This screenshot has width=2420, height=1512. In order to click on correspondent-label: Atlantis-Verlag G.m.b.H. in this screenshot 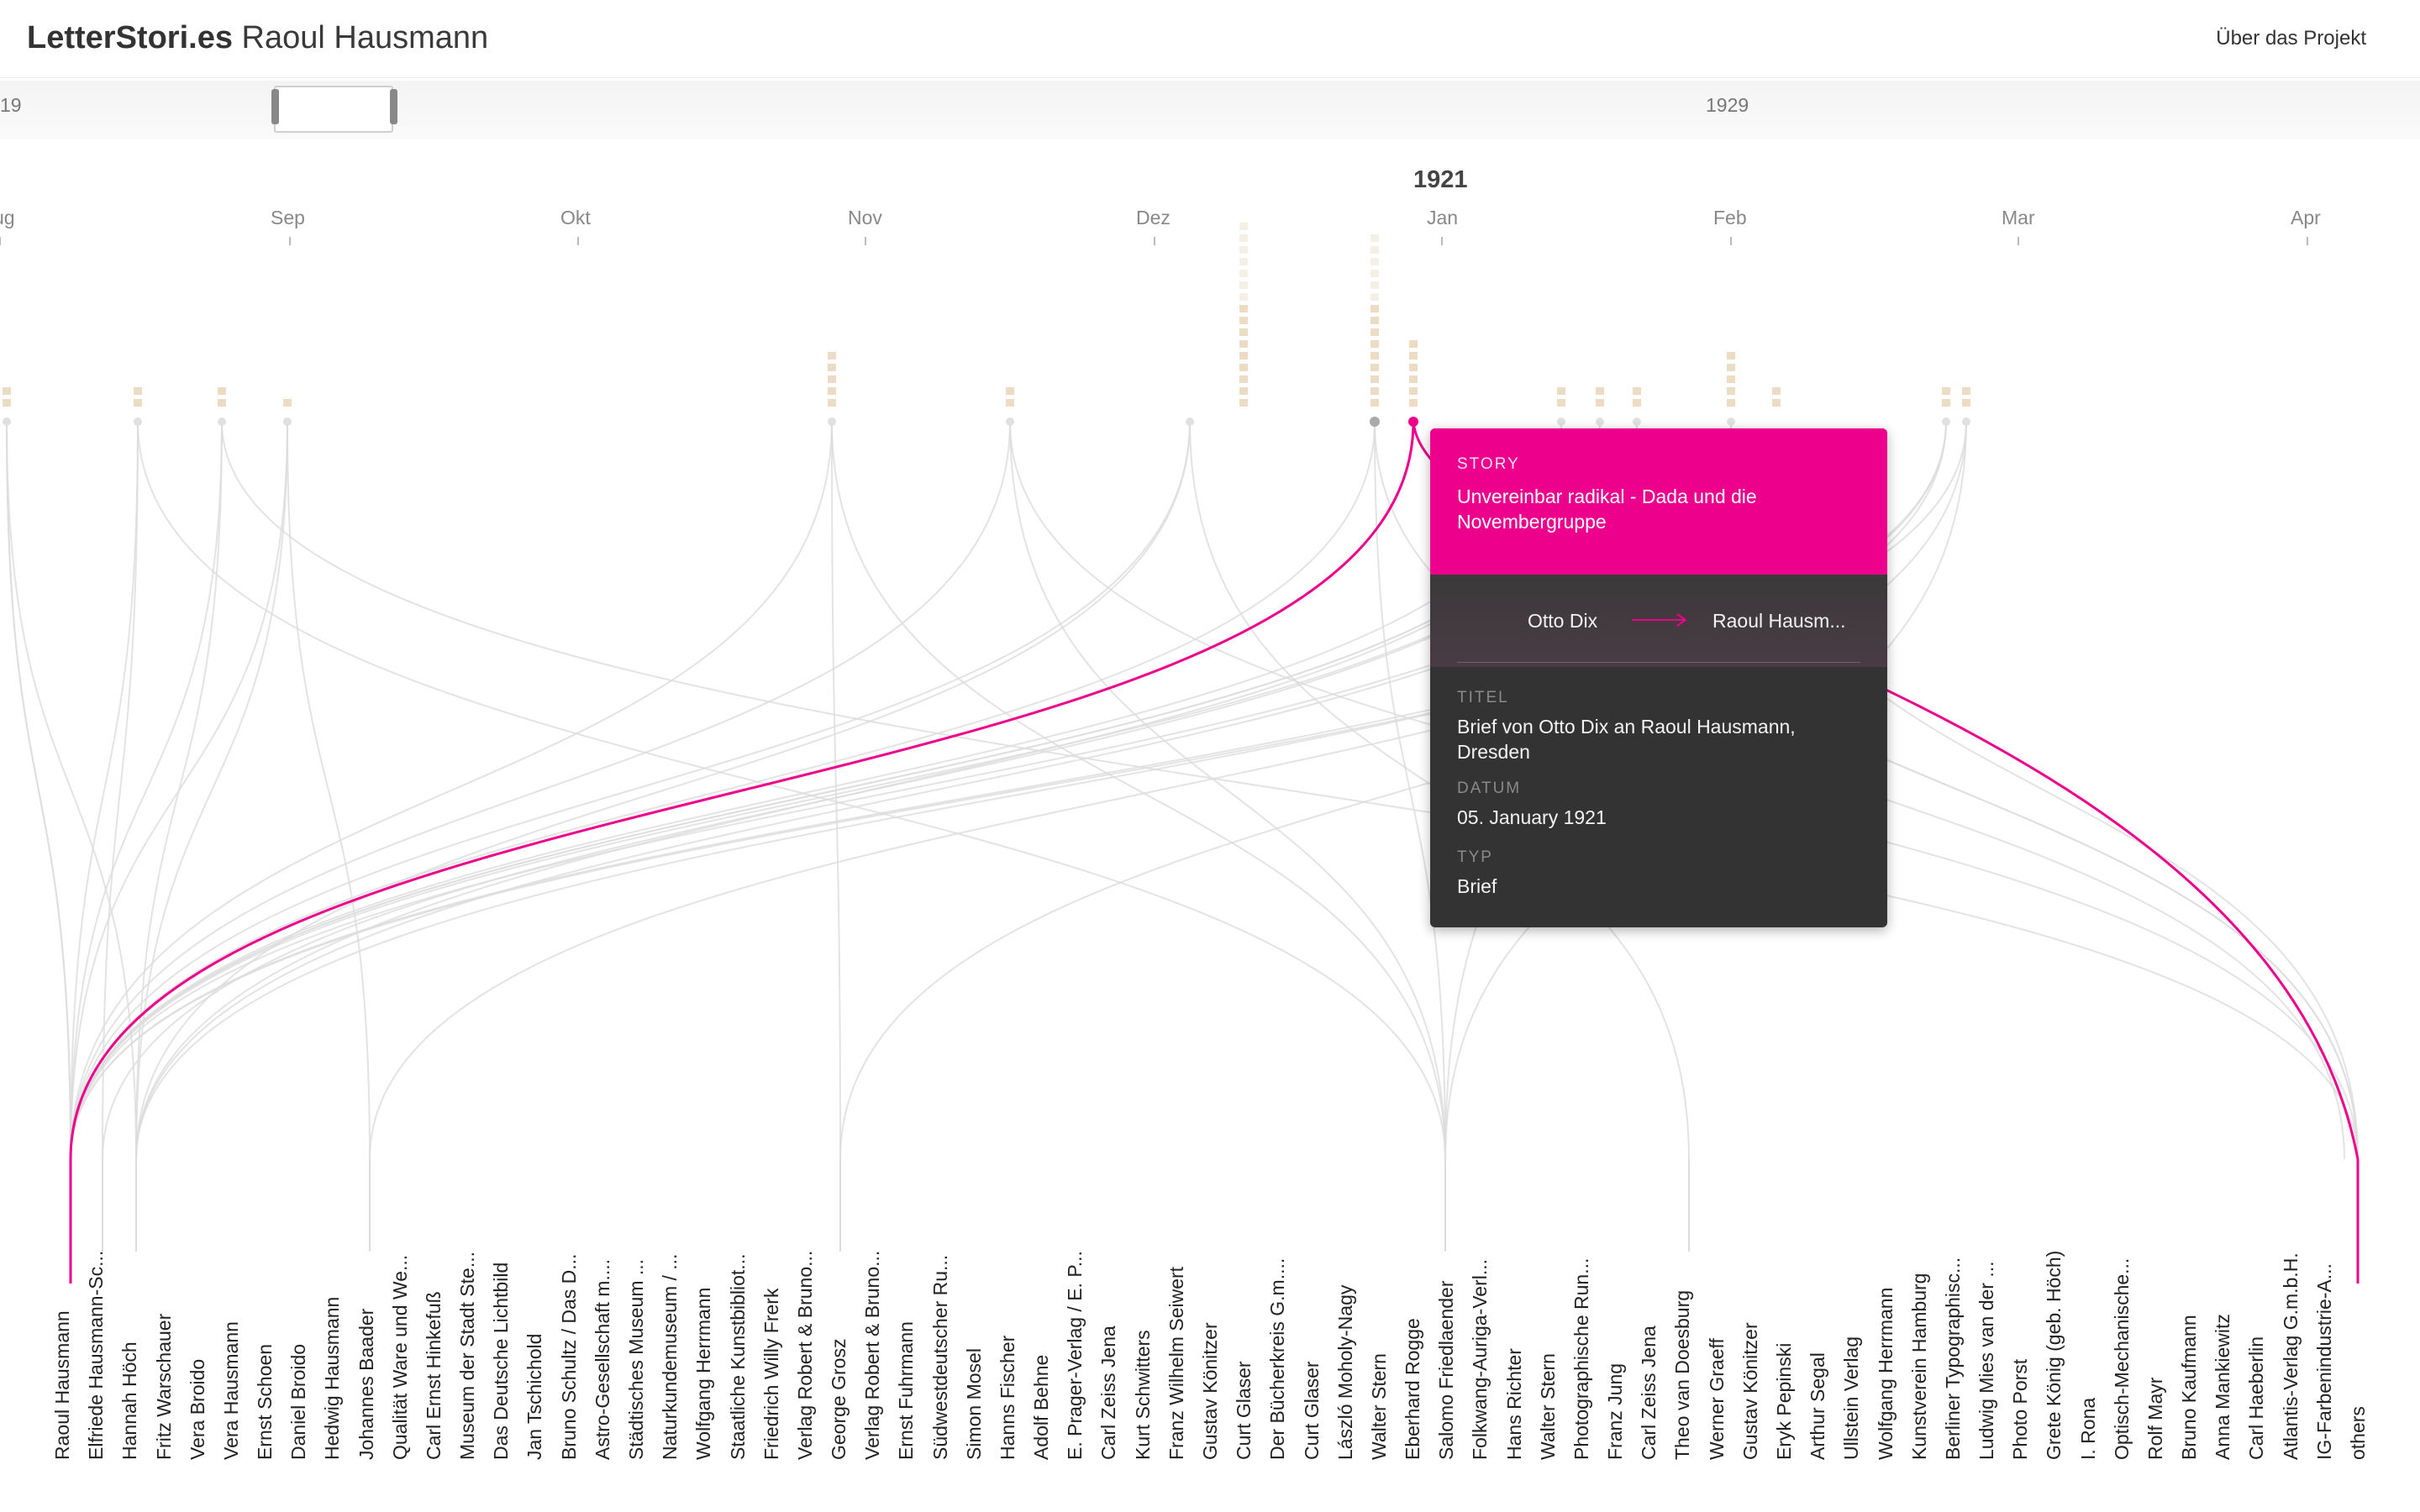, I will do `click(2290, 1356)`.